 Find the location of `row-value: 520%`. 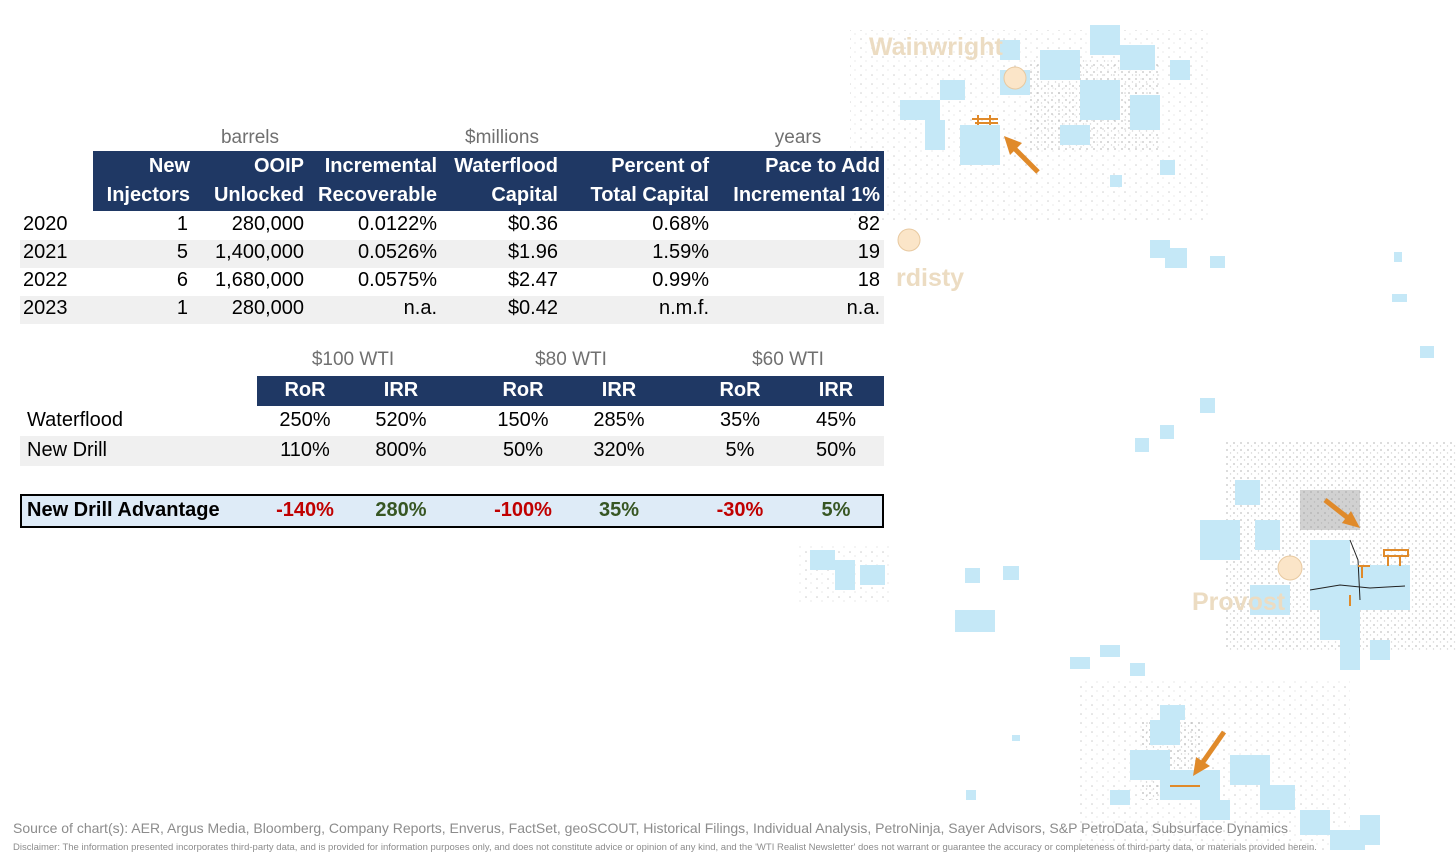

row-value: 520% is located at coordinates (401, 420).